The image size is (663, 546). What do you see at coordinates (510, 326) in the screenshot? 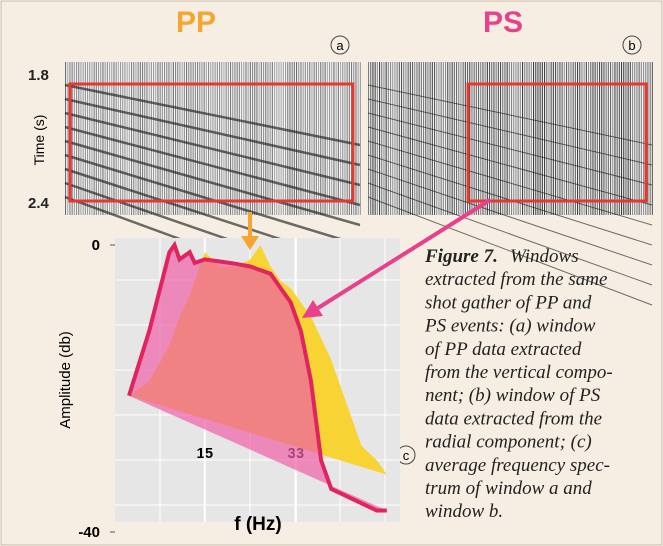
I see `caption-line: PS events: (a) window` at bounding box center [510, 326].